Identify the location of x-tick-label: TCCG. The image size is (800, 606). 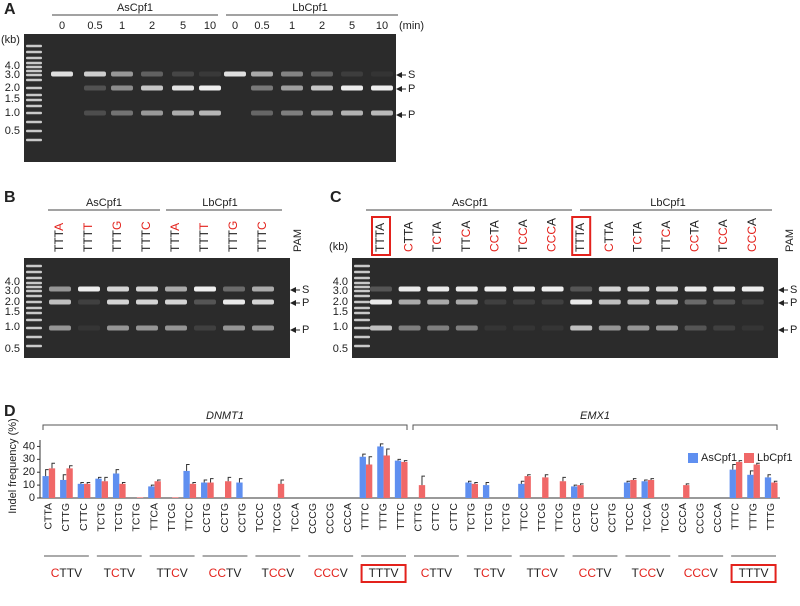
(665, 518).